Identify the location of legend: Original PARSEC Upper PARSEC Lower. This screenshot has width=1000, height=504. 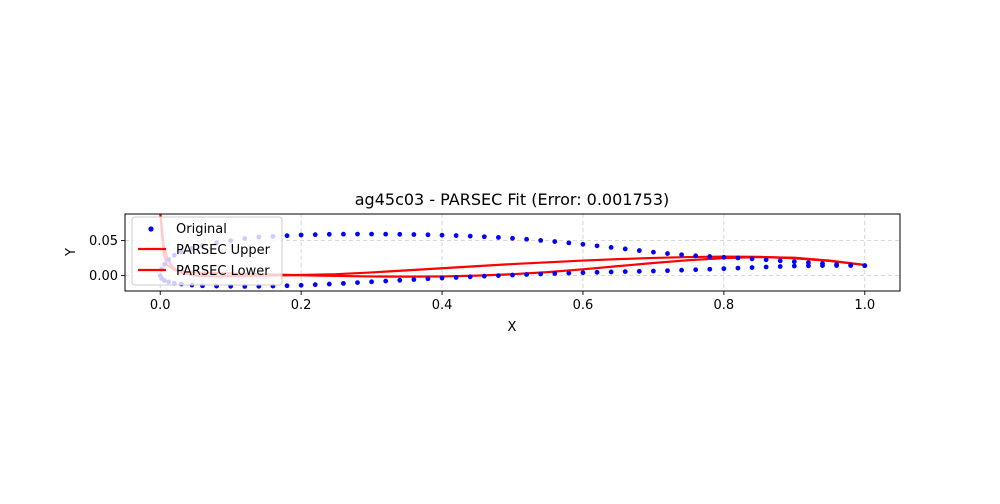
(207, 251).